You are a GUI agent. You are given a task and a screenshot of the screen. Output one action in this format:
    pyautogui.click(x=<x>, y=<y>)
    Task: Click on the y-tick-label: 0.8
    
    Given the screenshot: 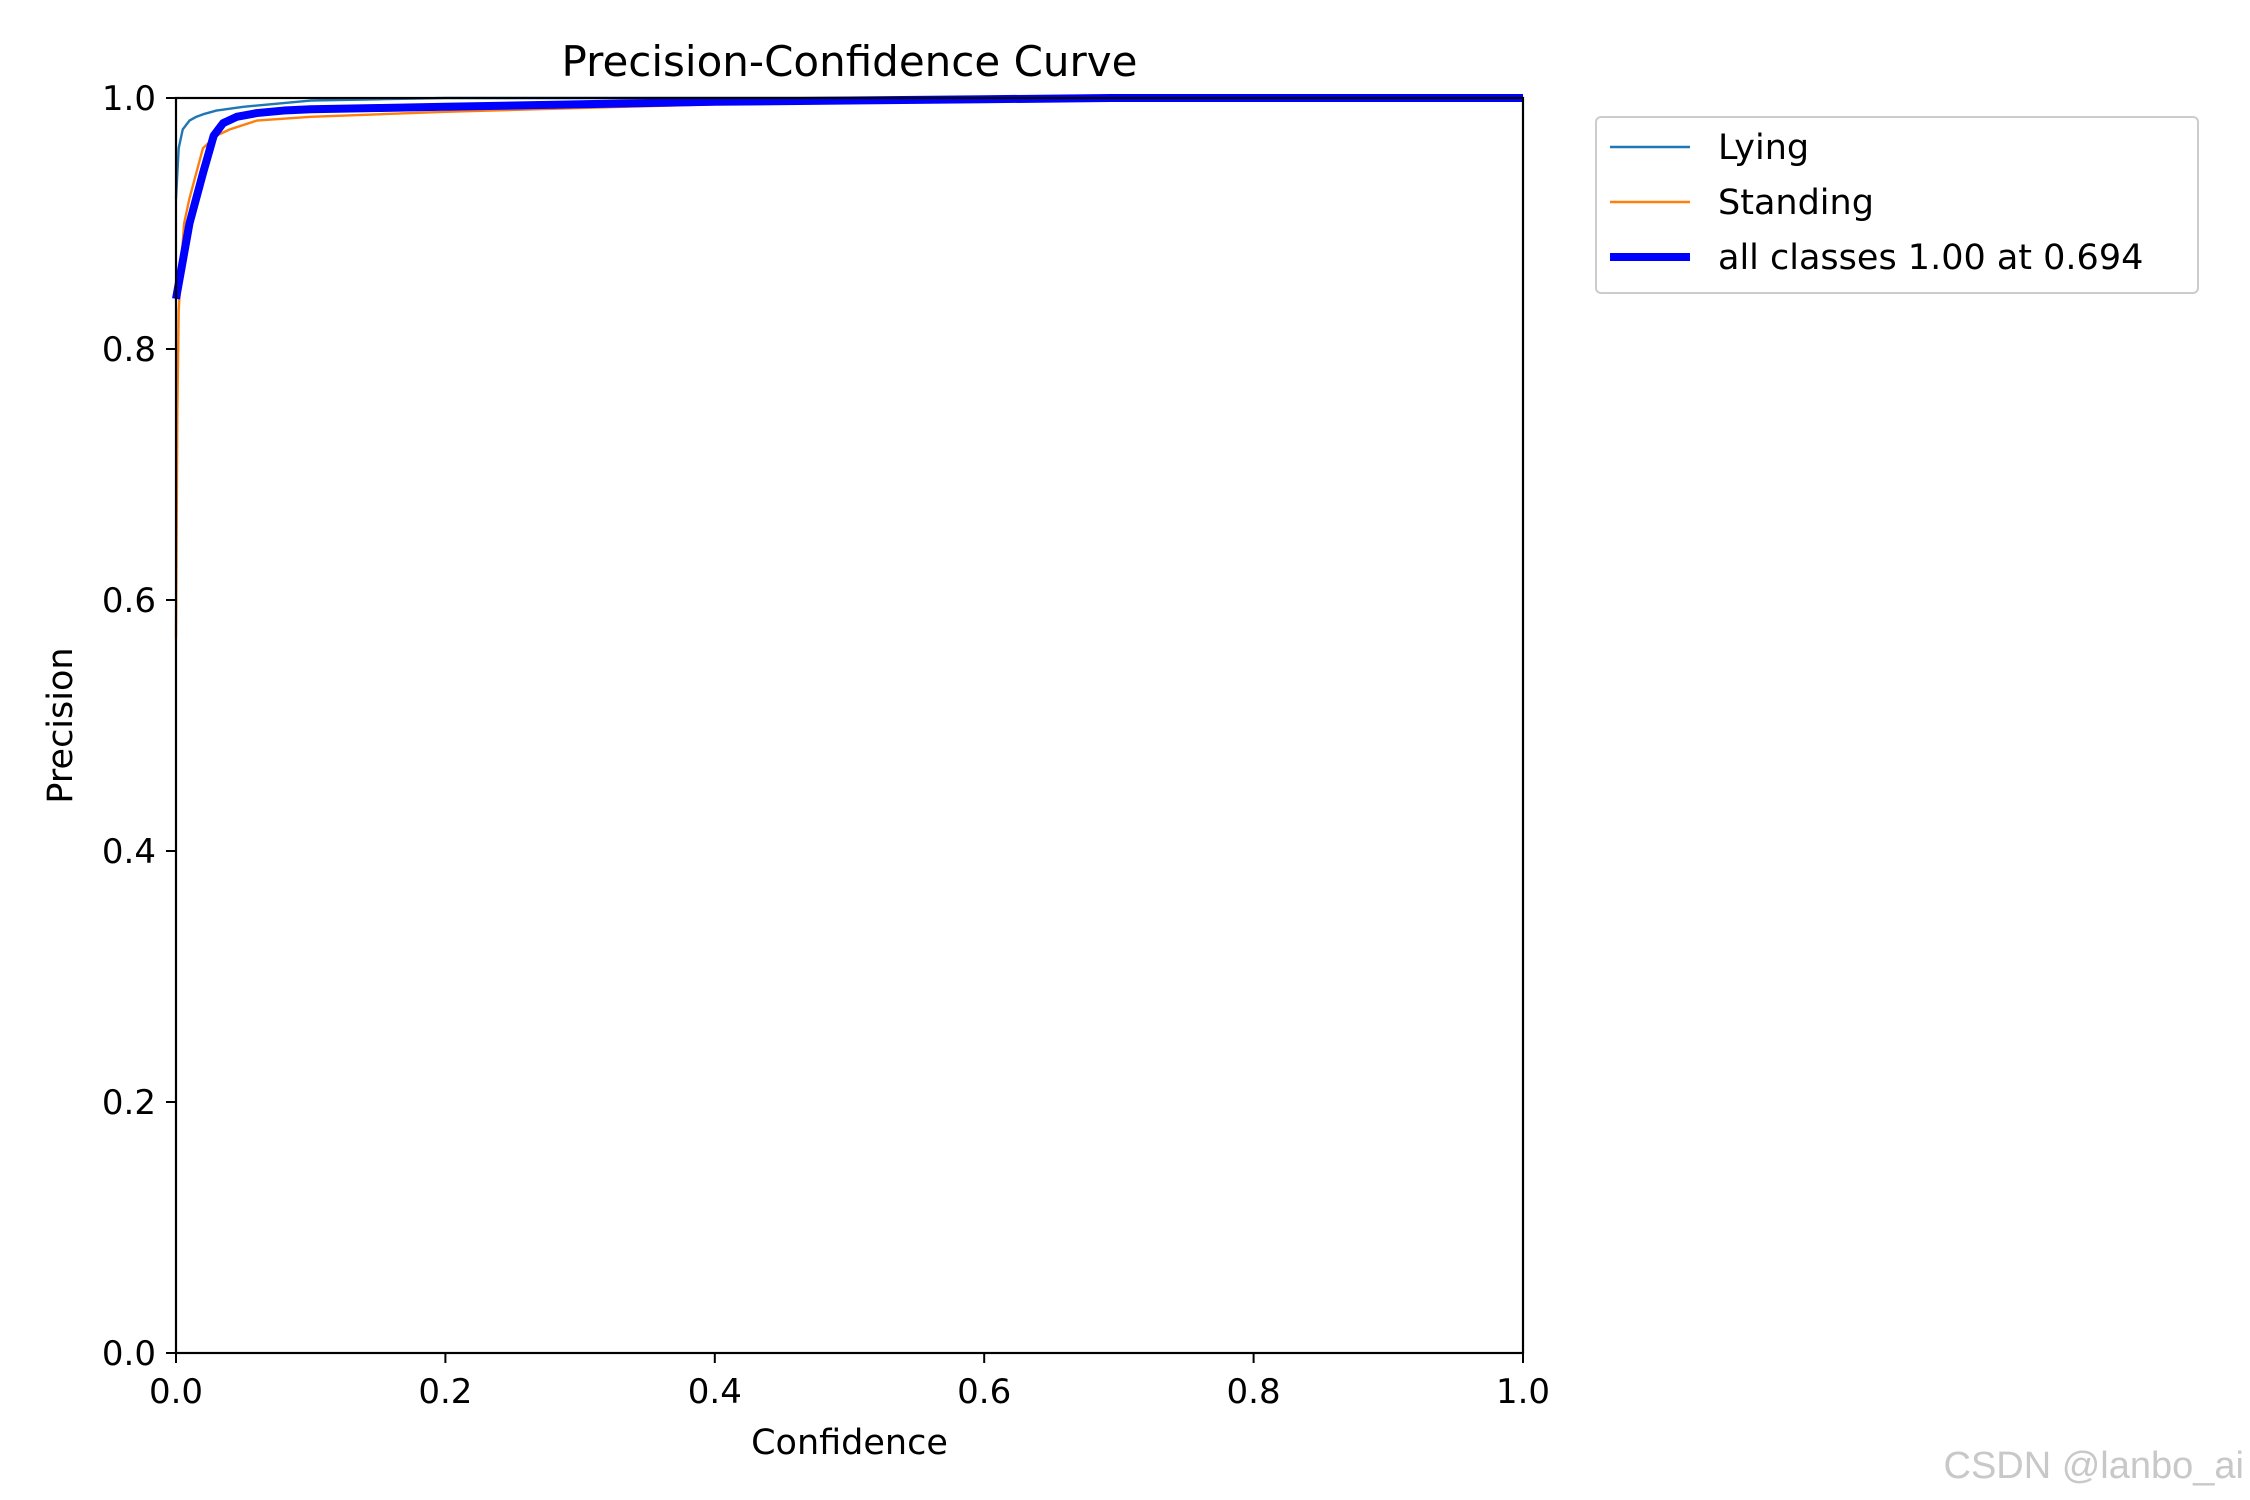 What is the action you would take?
    pyautogui.click(x=129, y=350)
    